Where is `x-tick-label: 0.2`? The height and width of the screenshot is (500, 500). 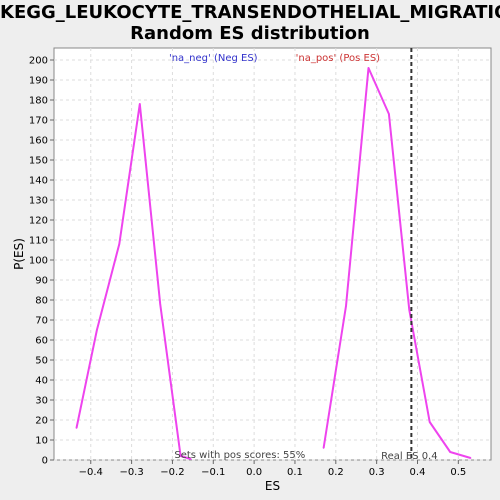
x-tick-label: 0.2 is located at coordinates (336, 472).